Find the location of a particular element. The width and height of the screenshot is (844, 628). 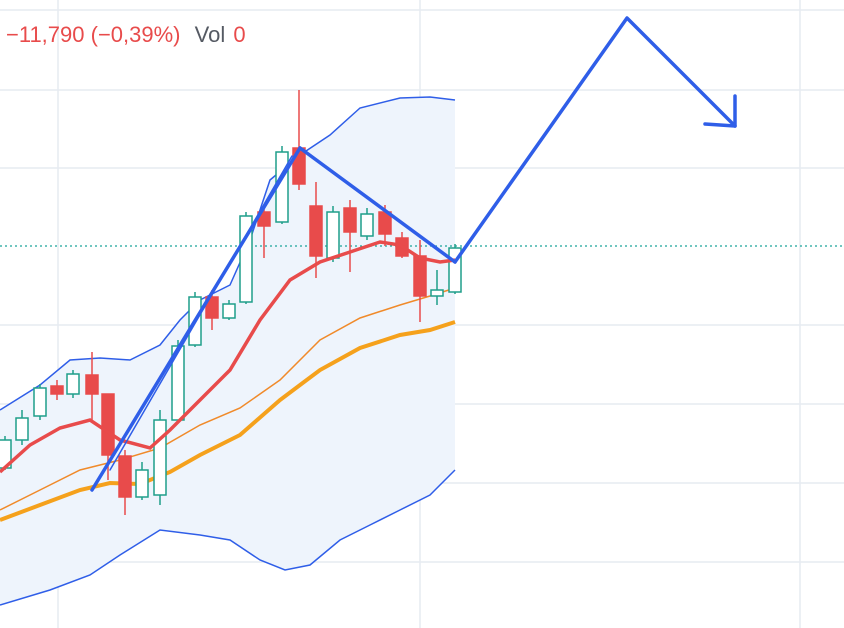

volume-value: 0 is located at coordinates (239, 34).